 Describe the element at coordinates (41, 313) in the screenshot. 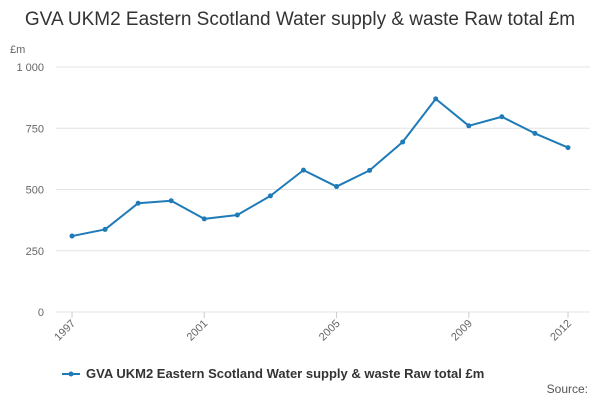

I see `y-tick-label: 0` at that location.